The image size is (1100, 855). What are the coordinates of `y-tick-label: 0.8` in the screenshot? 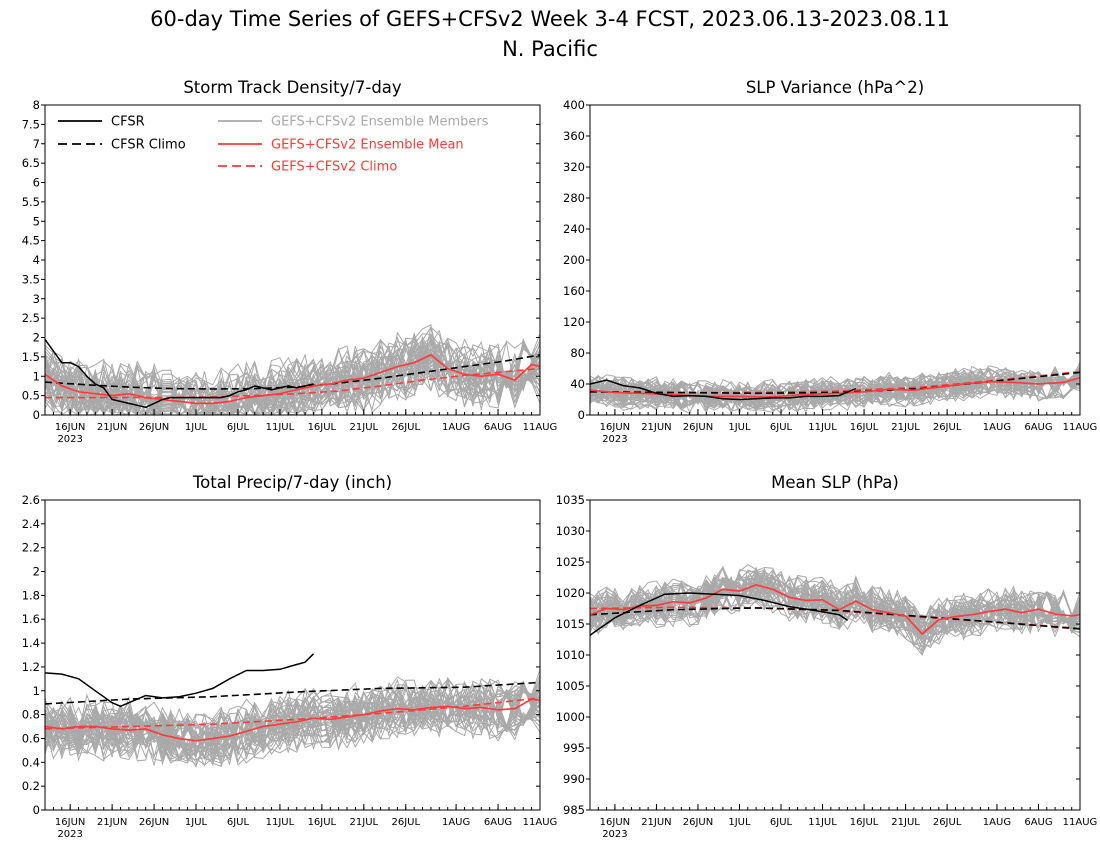 It's located at (31, 715).